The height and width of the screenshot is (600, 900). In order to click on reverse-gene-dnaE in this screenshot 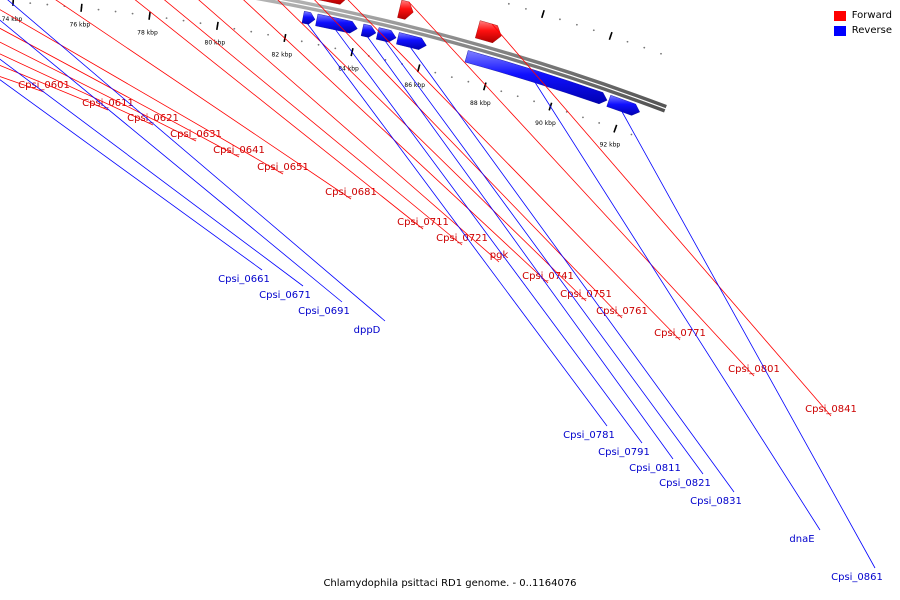, I will do `click(536, 77)`.